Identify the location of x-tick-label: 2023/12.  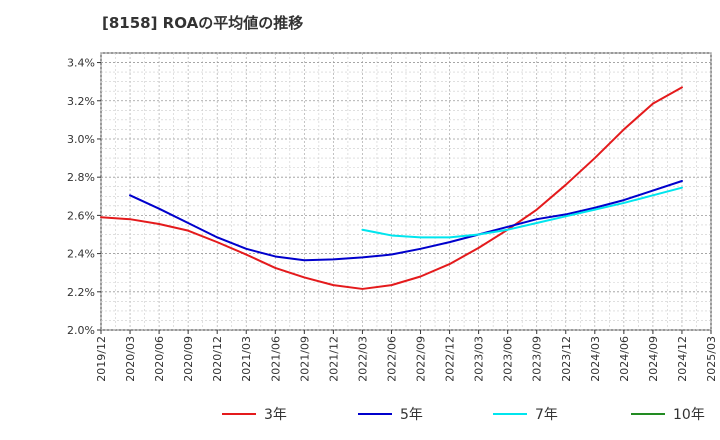
(566, 359).